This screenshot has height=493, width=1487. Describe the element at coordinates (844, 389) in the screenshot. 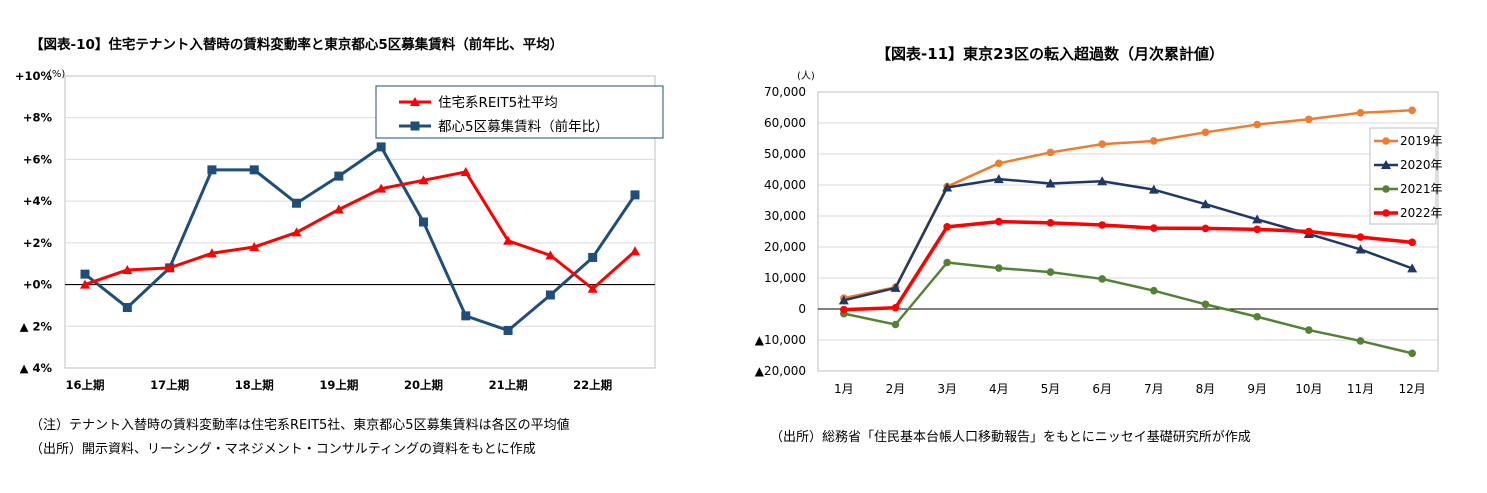

I see `chart2-x-tick-label: 1月` at that location.